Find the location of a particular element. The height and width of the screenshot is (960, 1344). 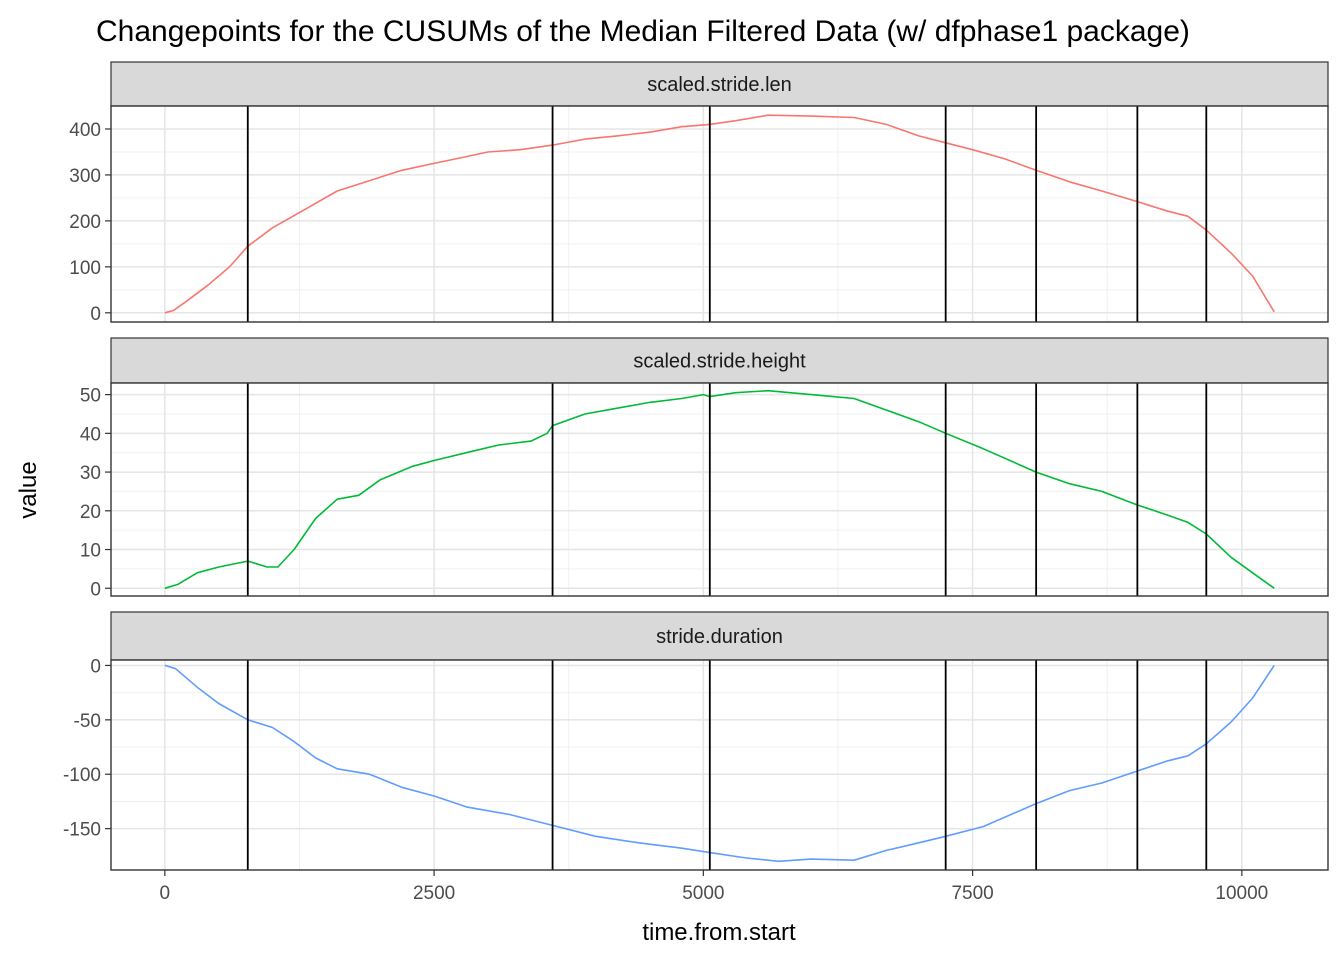

facet-strip-label: scaled.stride.len is located at coordinates (719, 85).